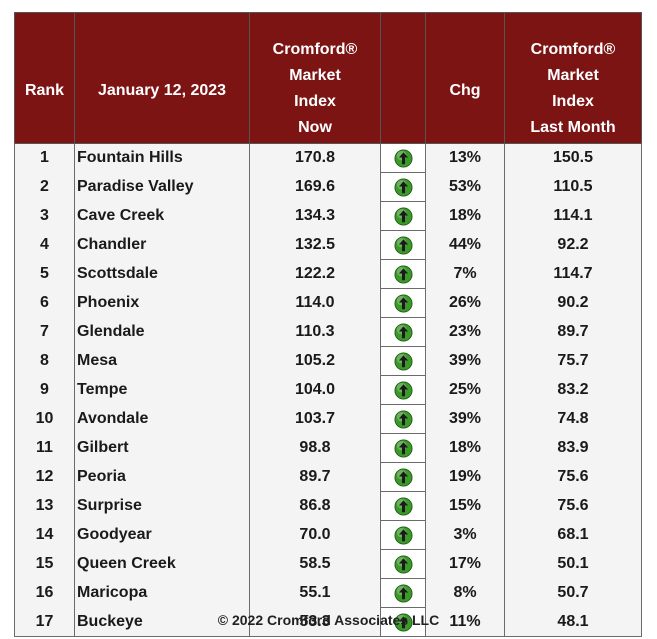 The image size is (657, 639). What do you see at coordinates (465, 506) in the screenshot?
I see `change-cell: 15%` at bounding box center [465, 506].